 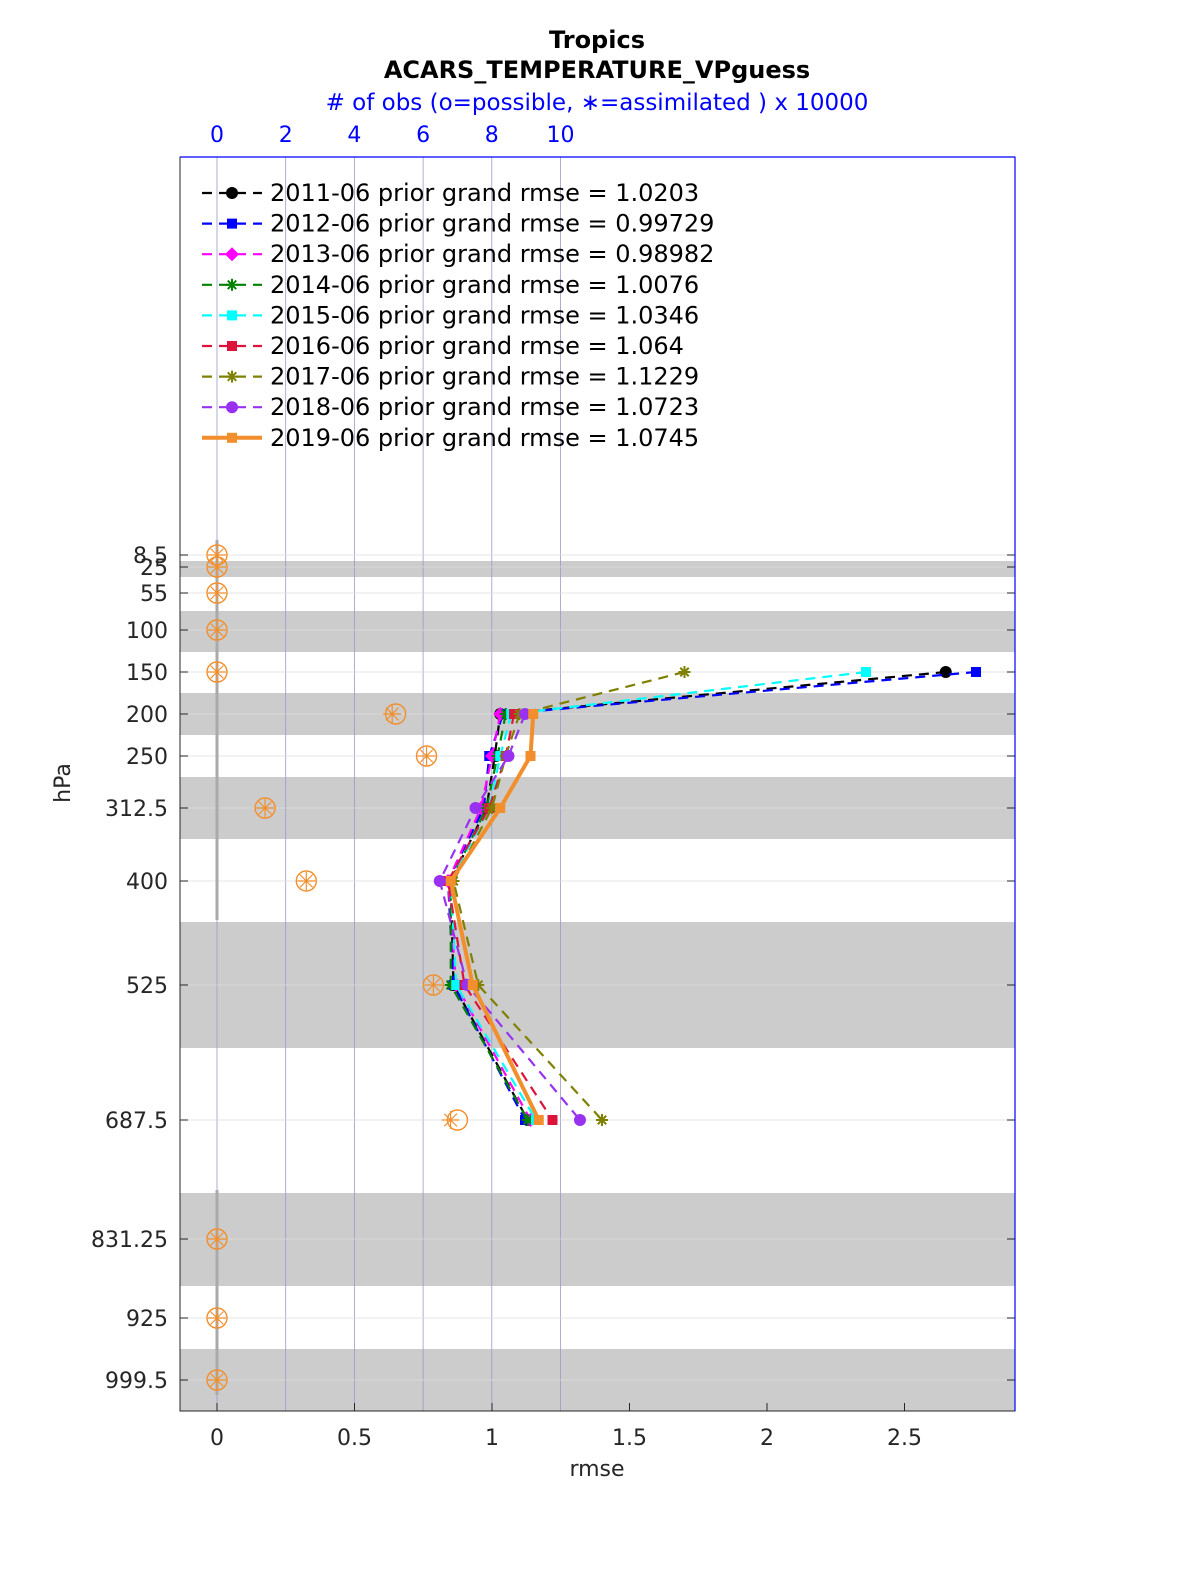 I want to click on top-tick-label: 8, so click(x=492, y=135).